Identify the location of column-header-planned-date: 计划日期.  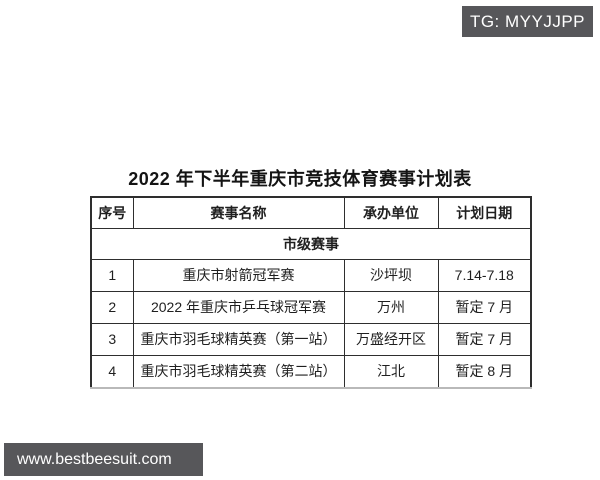
(484, 212).